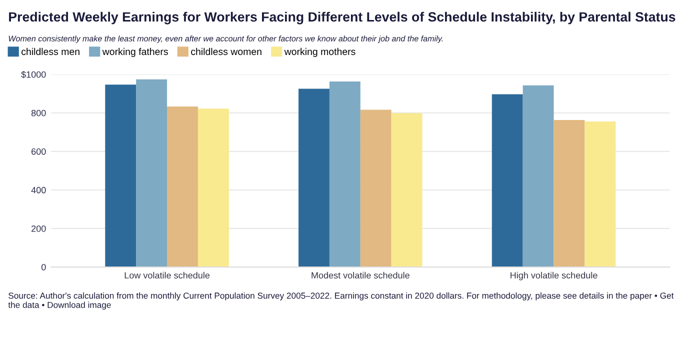 Image resolution: width=680 pixels, height=338 pixels. Describe the element at coordinates (38, 113) in the screenshot. I see `y-tick-label: 800` at that location.